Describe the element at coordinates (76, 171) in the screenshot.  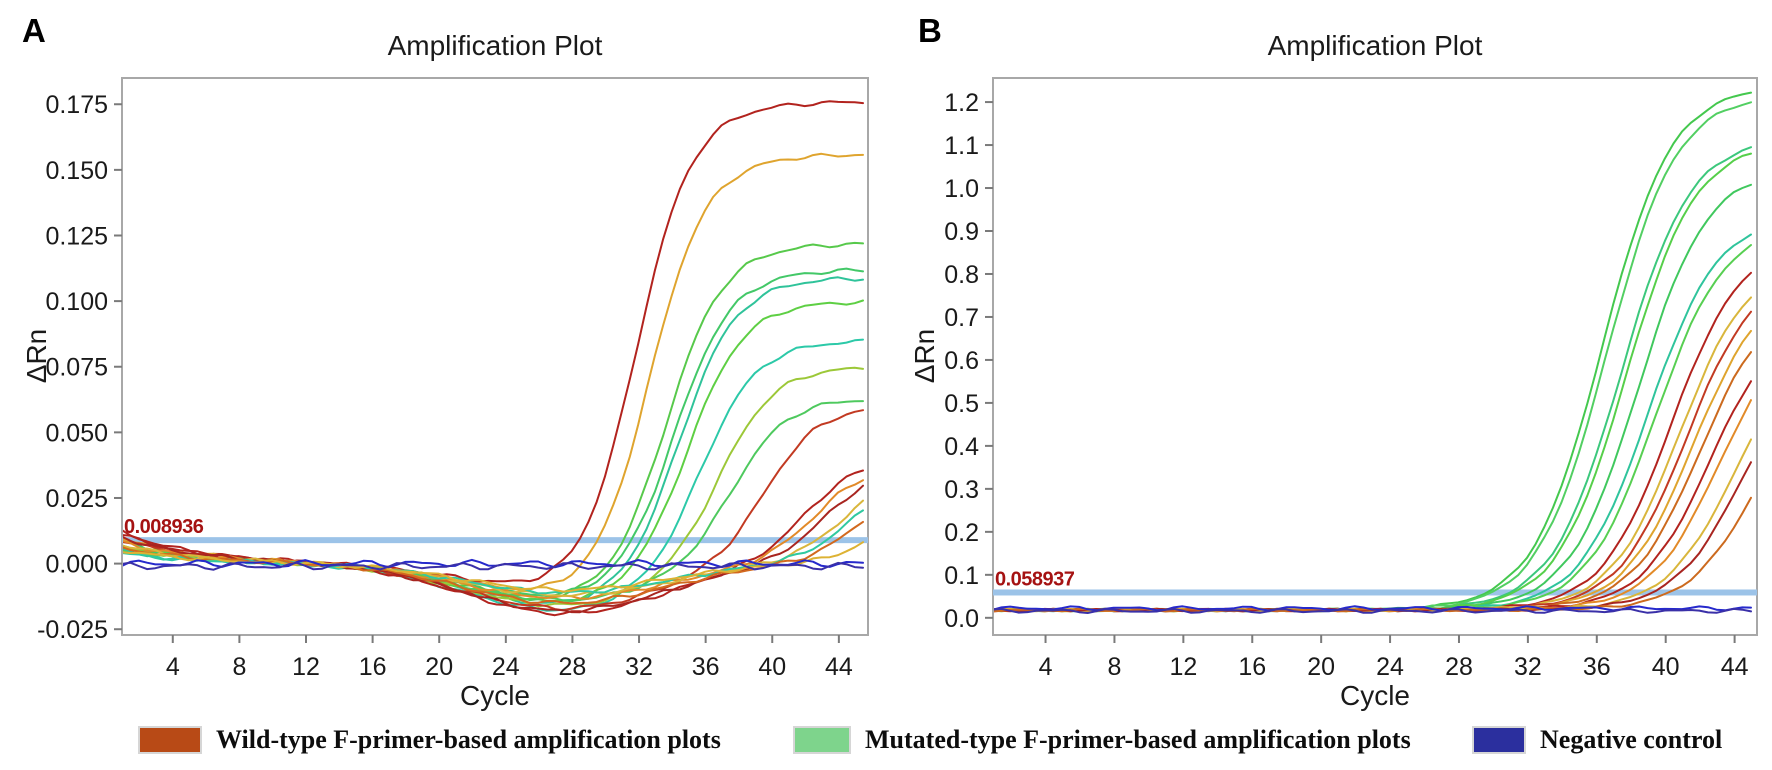
I see `y-tick-label: 0.150` at that location.